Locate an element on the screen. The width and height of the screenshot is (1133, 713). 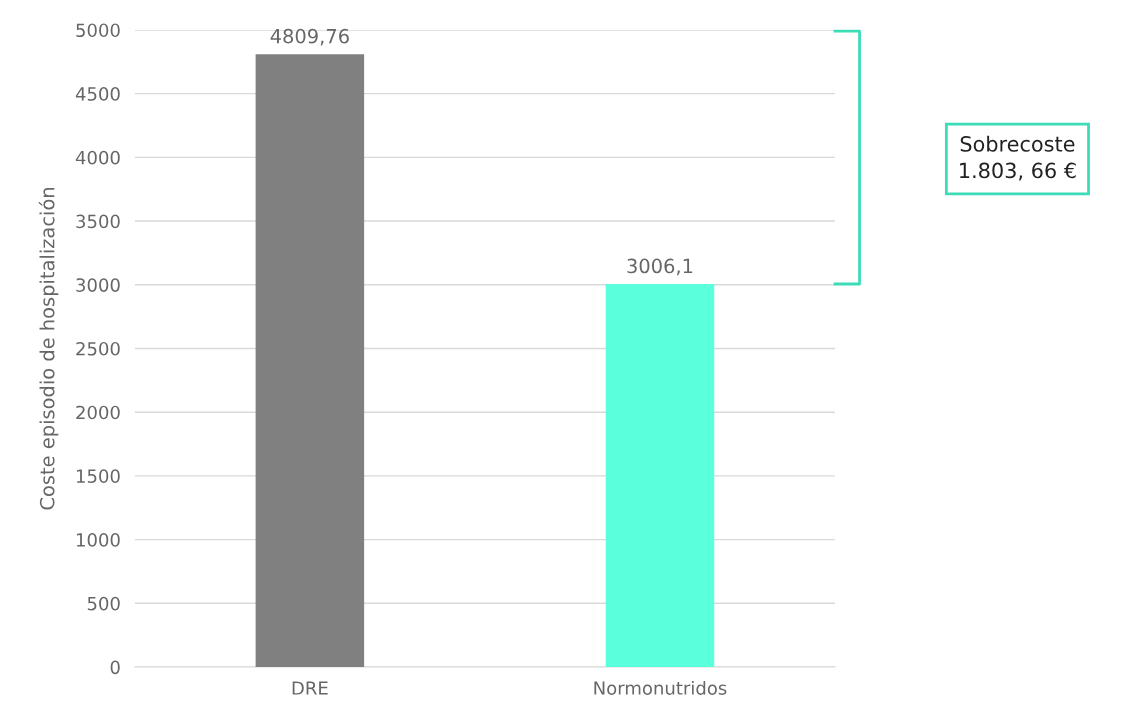
y-axis-title: Coste episodio de hospitalización is located at coordinates (48, 348).